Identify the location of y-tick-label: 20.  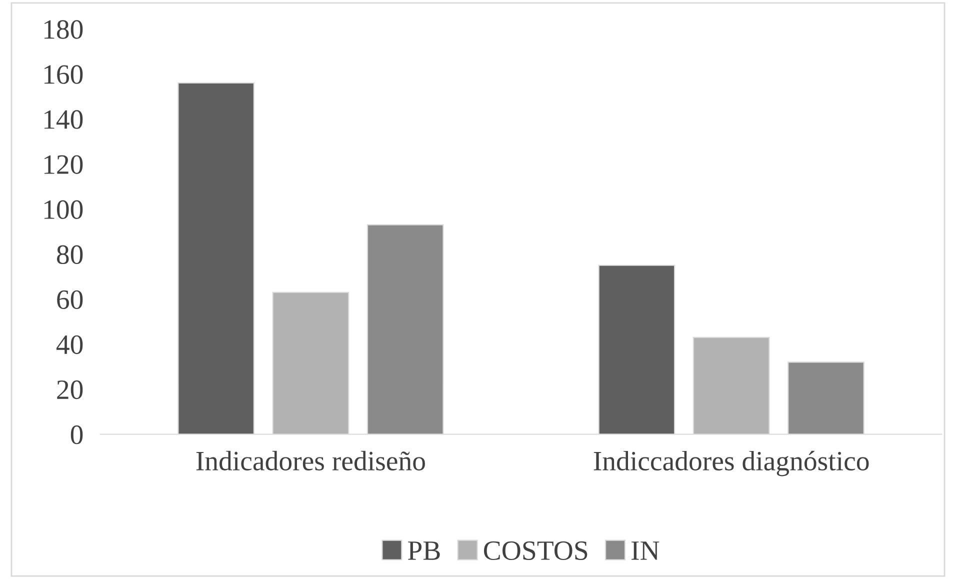
(70, 390).